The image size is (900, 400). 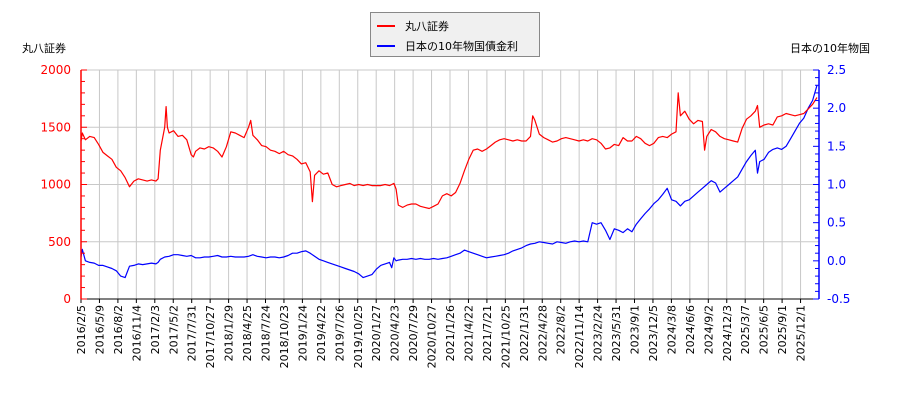 I want to click on x-tick-label: 2017/2/3, so click(x=155, y=329).